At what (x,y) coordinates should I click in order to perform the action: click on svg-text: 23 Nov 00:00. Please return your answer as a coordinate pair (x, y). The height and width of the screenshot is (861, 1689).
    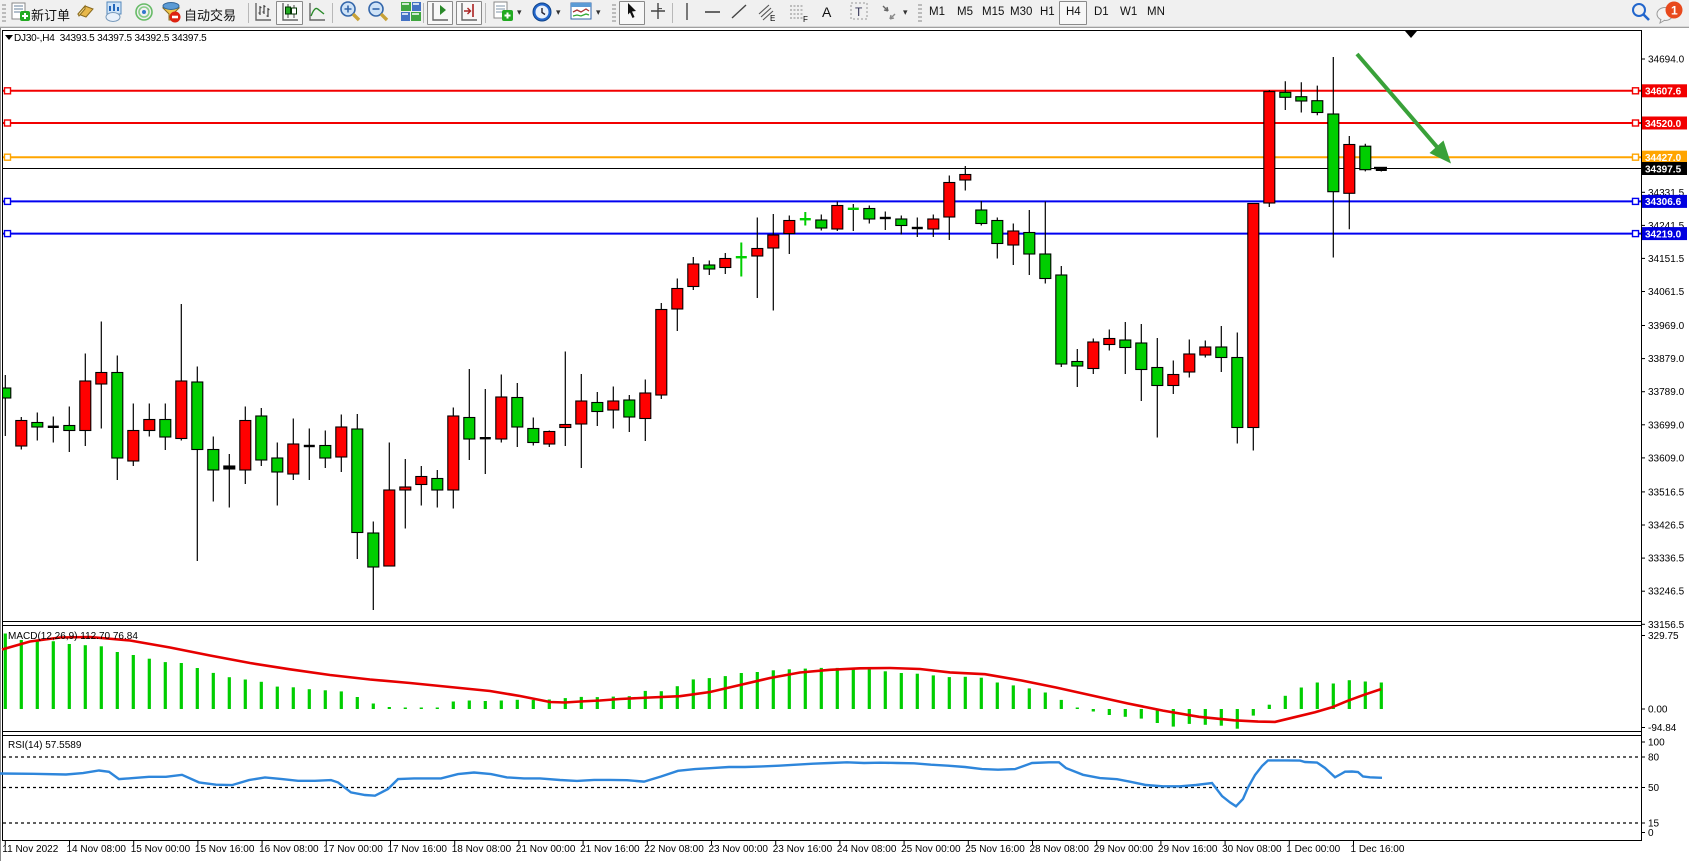
    Looking at the image, I should click on (739, 849).